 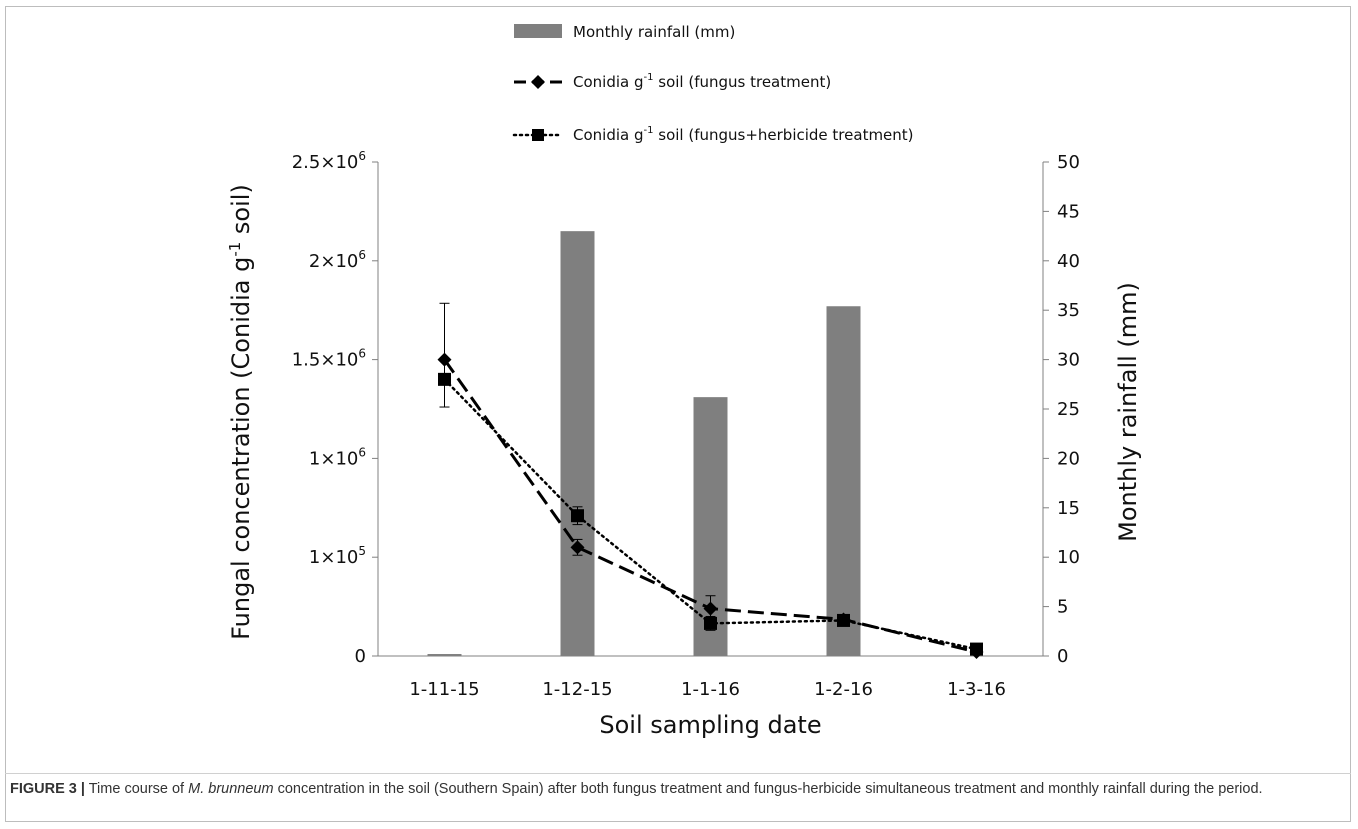 What do you see at coordinates (1068, 310) in the screenshot?
I see `right-tick-label: 35` at bounding box center [1068, 310].